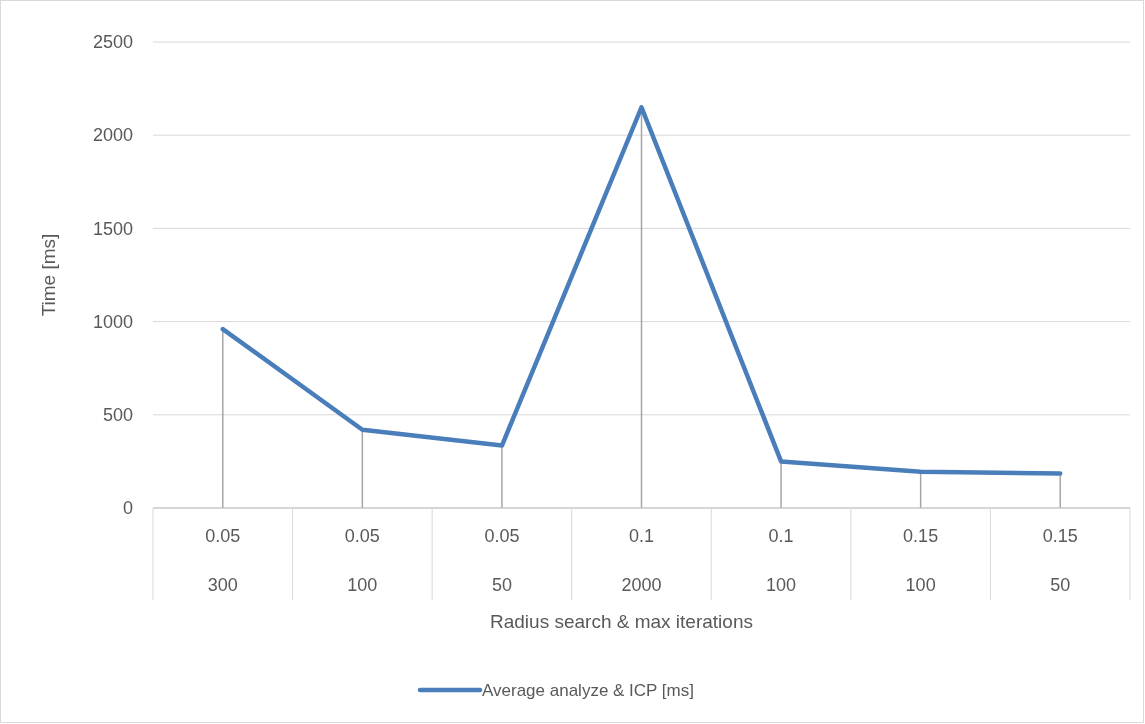 The height and width of the screenshot is (724, 1145). Describe the element at coordinates (48, 275) in the screenshot. I see `y-axis-title: Time [ms]` at that location.